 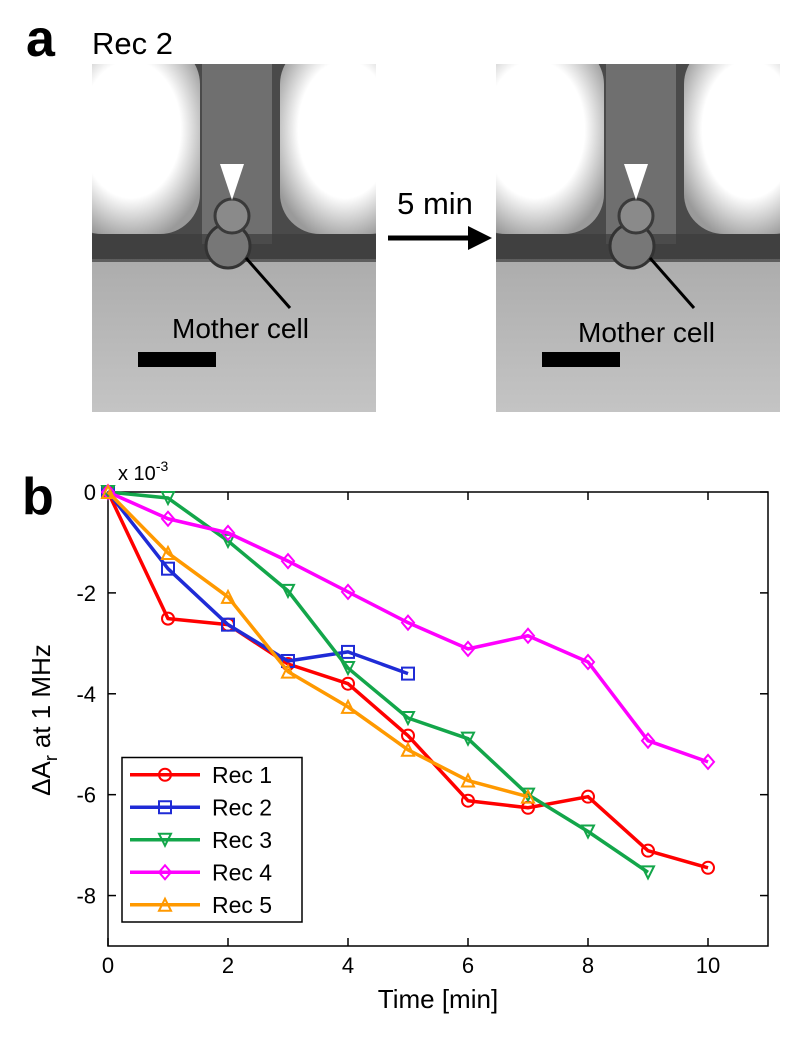 What do you see at coordinates (257, 583) in the screenshot?
I see `series-line` at bounding box center [257, 583].